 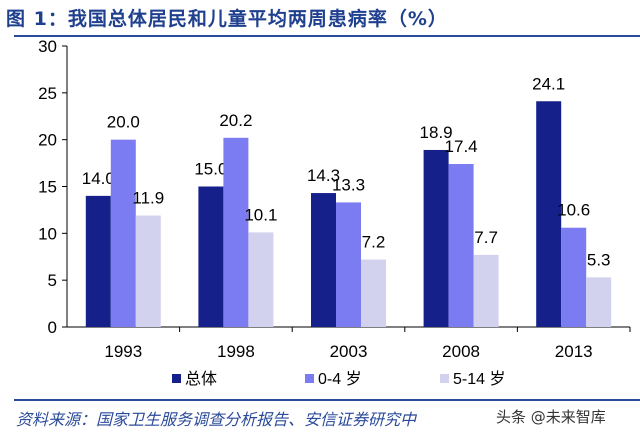 I want to click on source-note: 资料来源：国家卫生服务调查分析报告、安信证券研究中, so click(x=216, y=419).